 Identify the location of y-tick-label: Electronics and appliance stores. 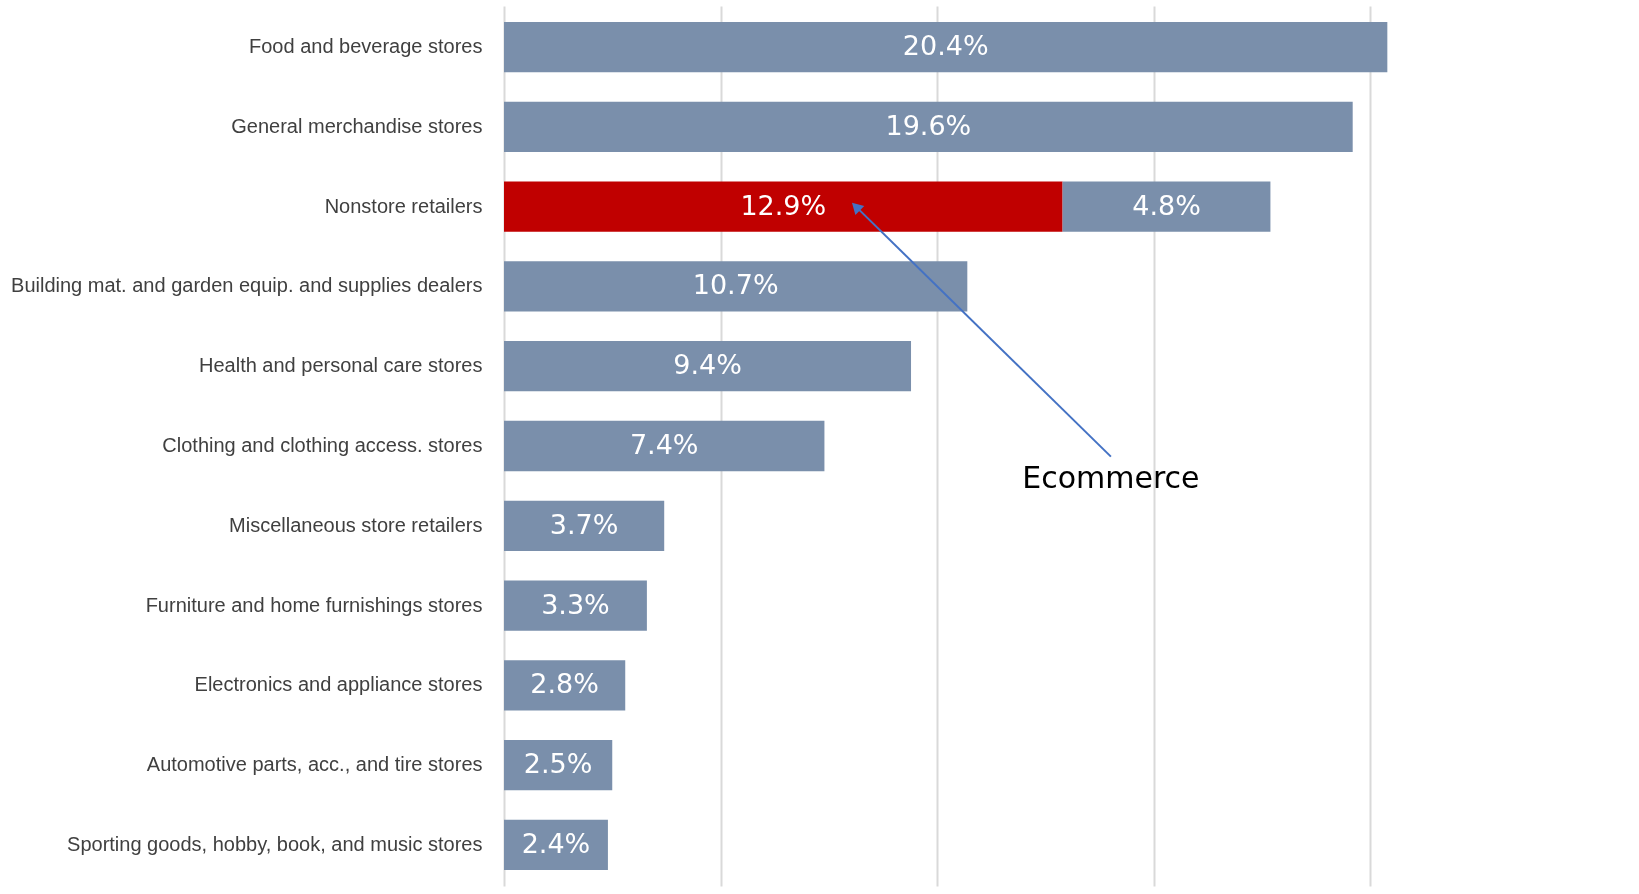
(338, 684).